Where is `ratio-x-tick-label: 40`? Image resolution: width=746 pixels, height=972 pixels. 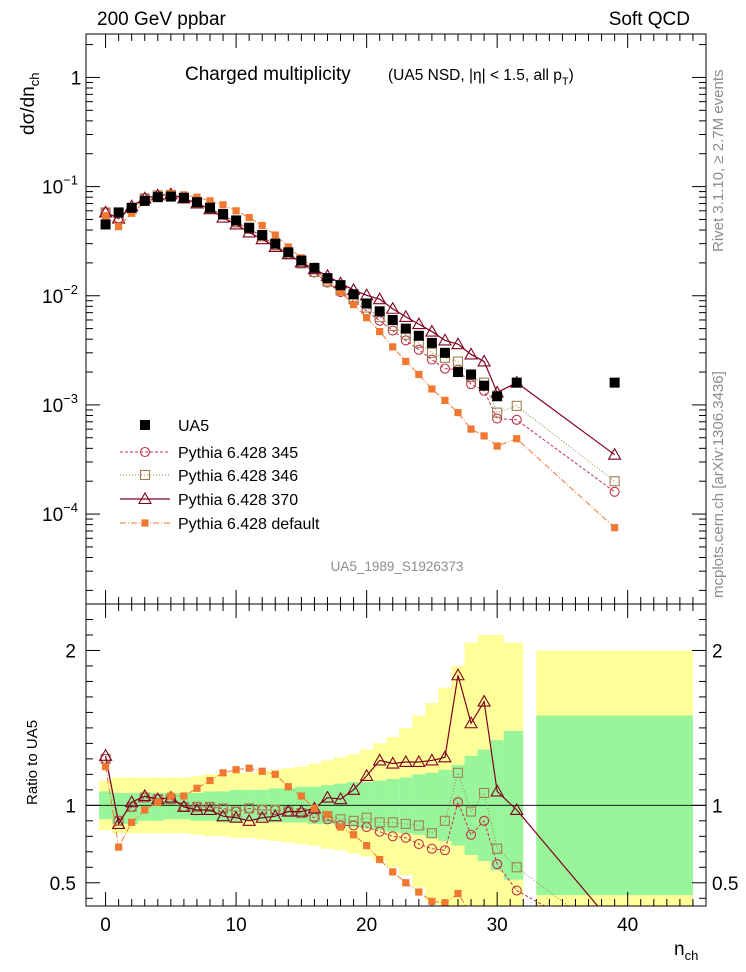 ratio-x-tick-label: 40 is located at coordinates (627, 925).